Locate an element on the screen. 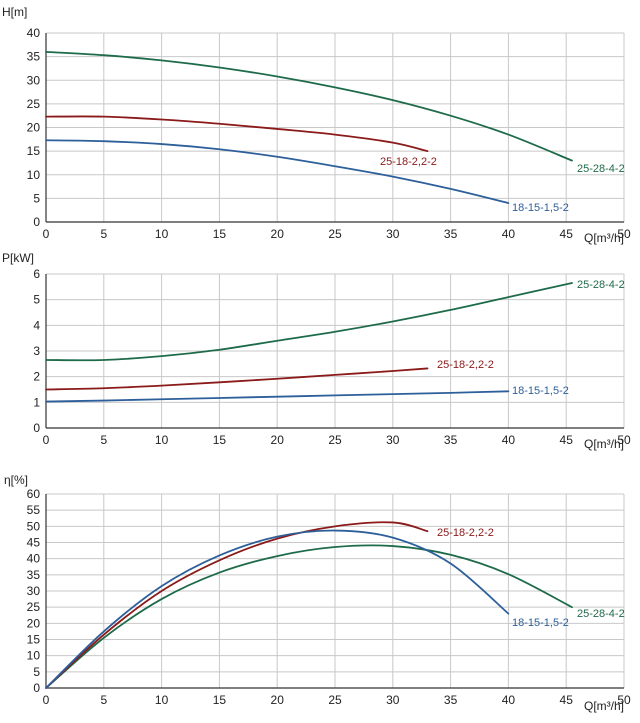 The width and height of the screenshot is (640, 723). efficiency-x-tick-label: 50 is located at coordinates (624, 700).